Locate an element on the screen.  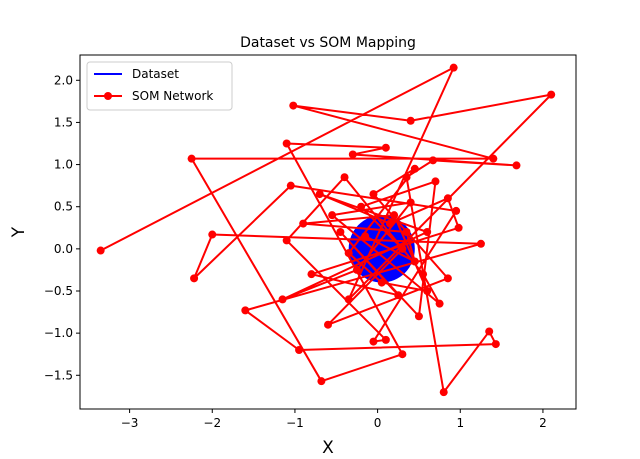
legend-box is located at coordinates (159, 86).